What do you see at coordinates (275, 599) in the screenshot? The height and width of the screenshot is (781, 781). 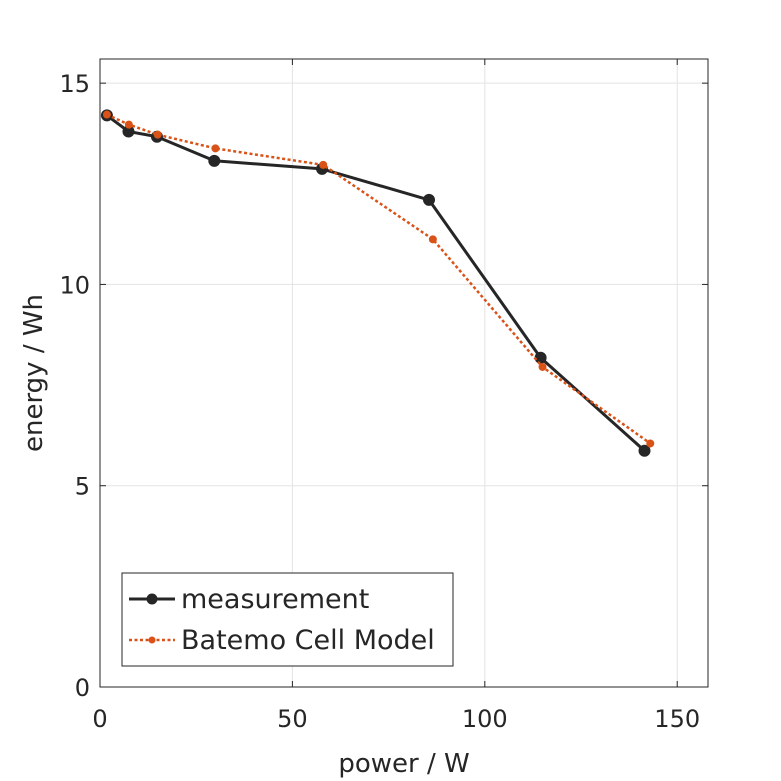 I see `legend-label: measurement` at bounding box center [275, 599].